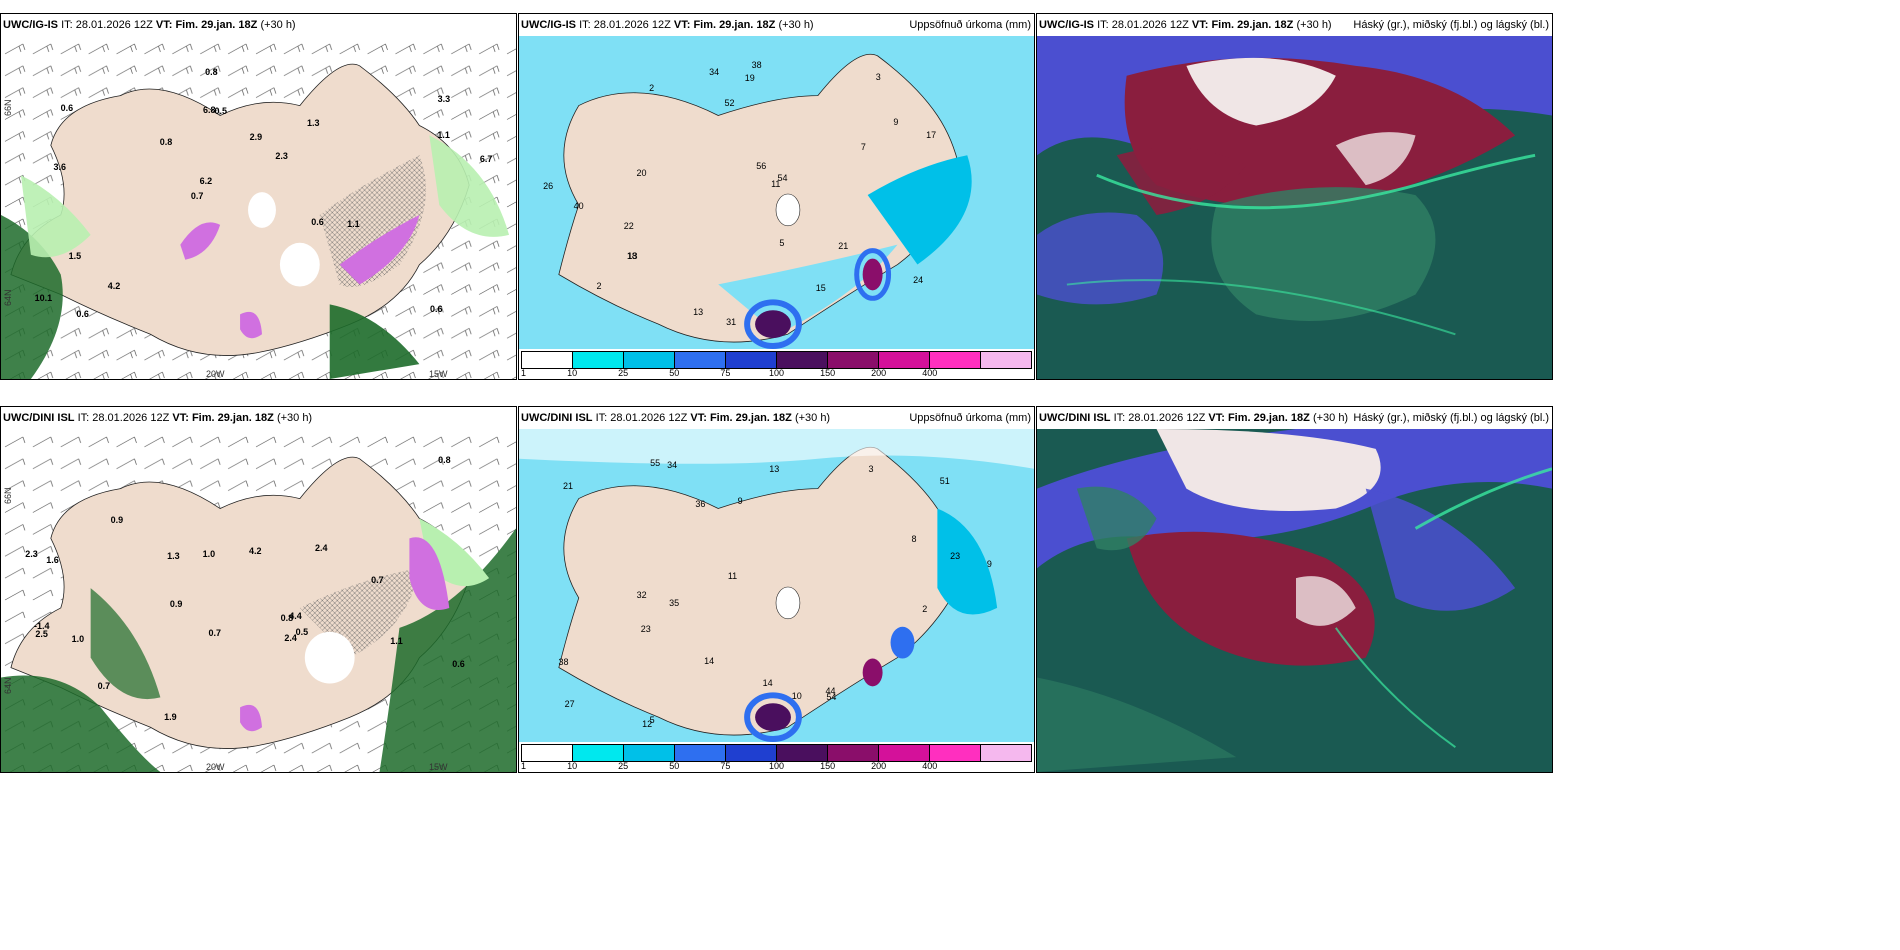 This screenshot has width=1900, height=950. What do you see at coordinates (295, 616) in the screenshot?
I see `value-label: 4.4` at bounding box center [295, 616].